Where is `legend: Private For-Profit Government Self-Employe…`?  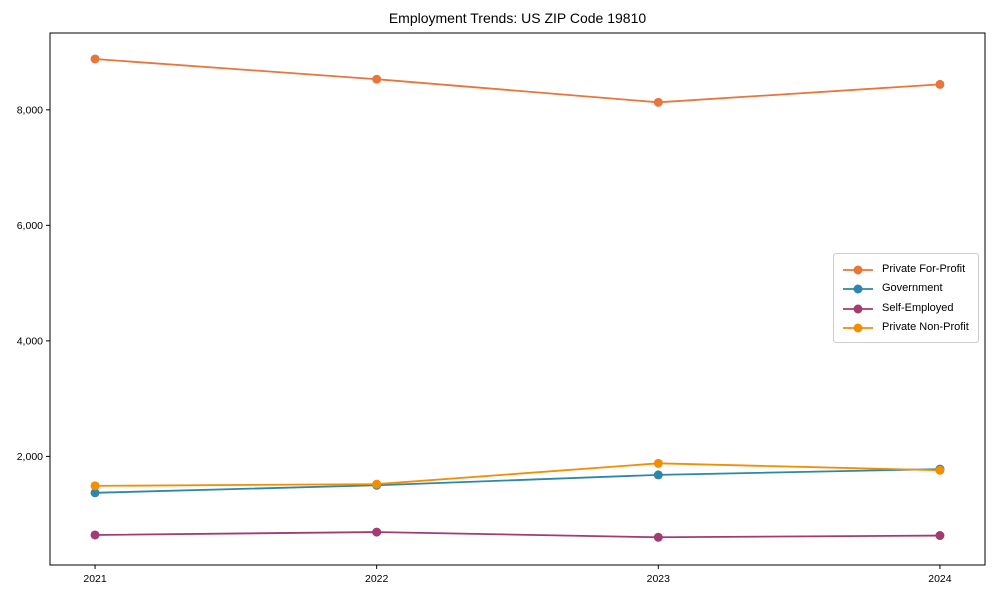 legend: Private For-Profit Government Self-Employe… is located at coordinates (906, 298).